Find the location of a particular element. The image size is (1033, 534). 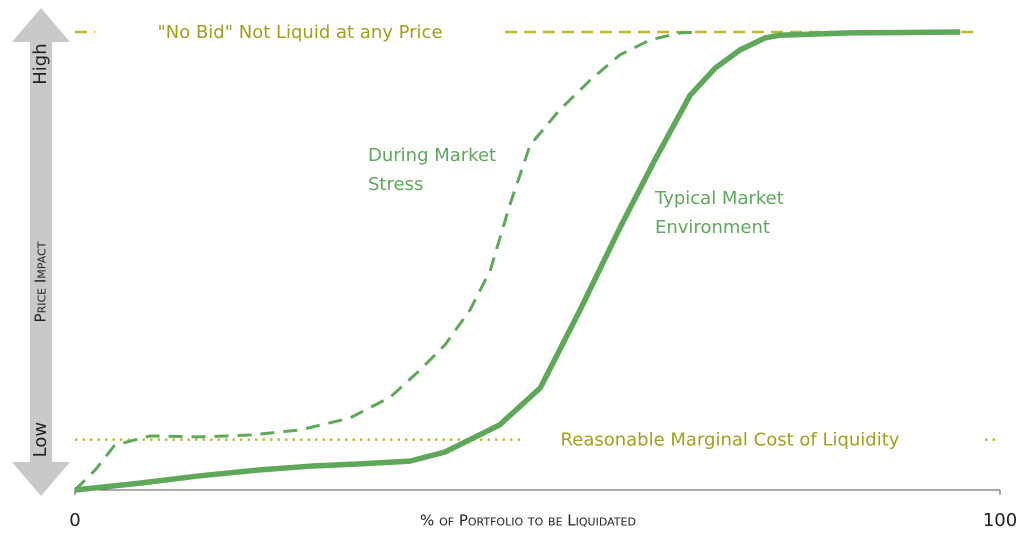

reference-label: Reasonable Marginal Cost of Liquidity is located at coordinates (730, 440).